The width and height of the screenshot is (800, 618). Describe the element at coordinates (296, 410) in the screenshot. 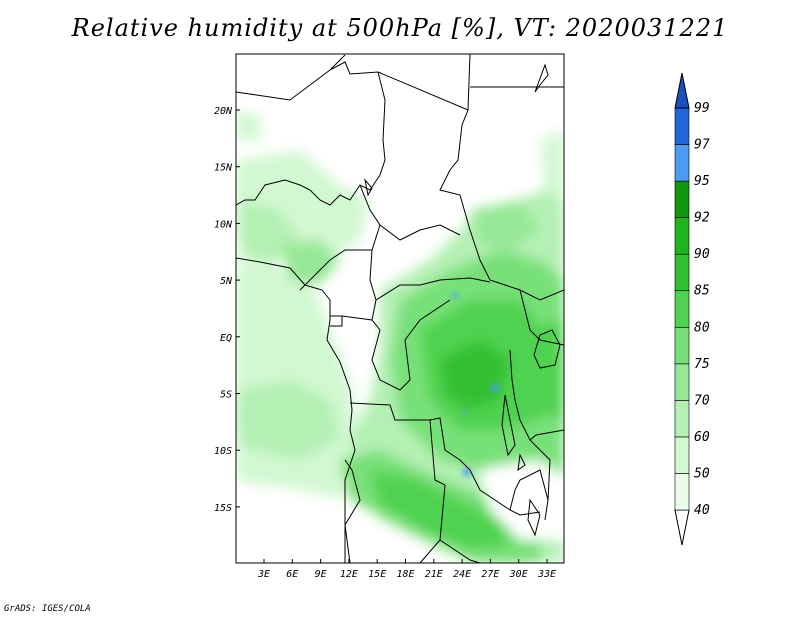

I see `coastline` at that location.